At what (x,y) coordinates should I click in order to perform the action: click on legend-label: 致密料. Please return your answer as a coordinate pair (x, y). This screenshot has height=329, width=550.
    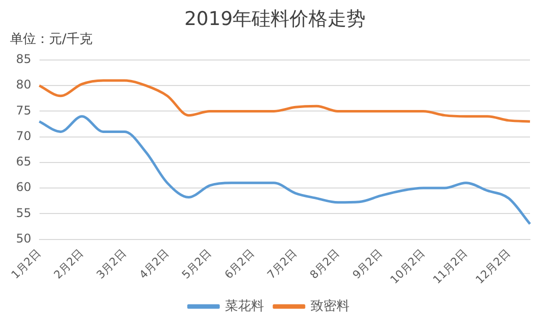
    Looking at the image, I should click on (330, 306).